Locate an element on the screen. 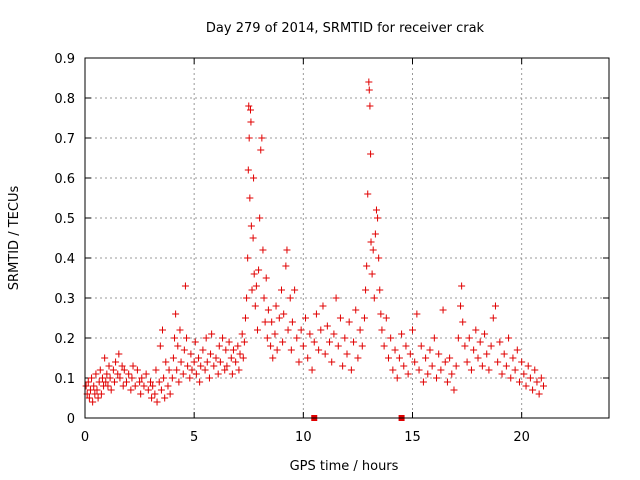 The width and height of the screenshot is (640, 480). x-tick-label: 10 is located at coordinates (303, 437).